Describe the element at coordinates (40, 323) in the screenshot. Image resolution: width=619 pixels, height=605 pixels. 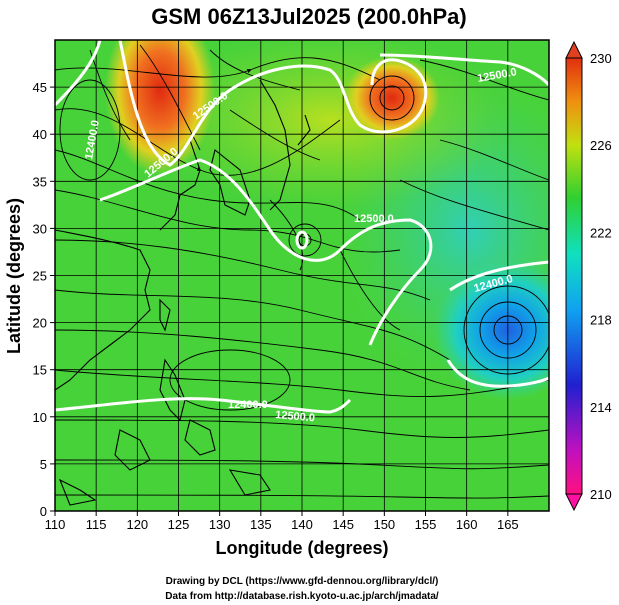
I see `y-tick-label: 20` at that location.